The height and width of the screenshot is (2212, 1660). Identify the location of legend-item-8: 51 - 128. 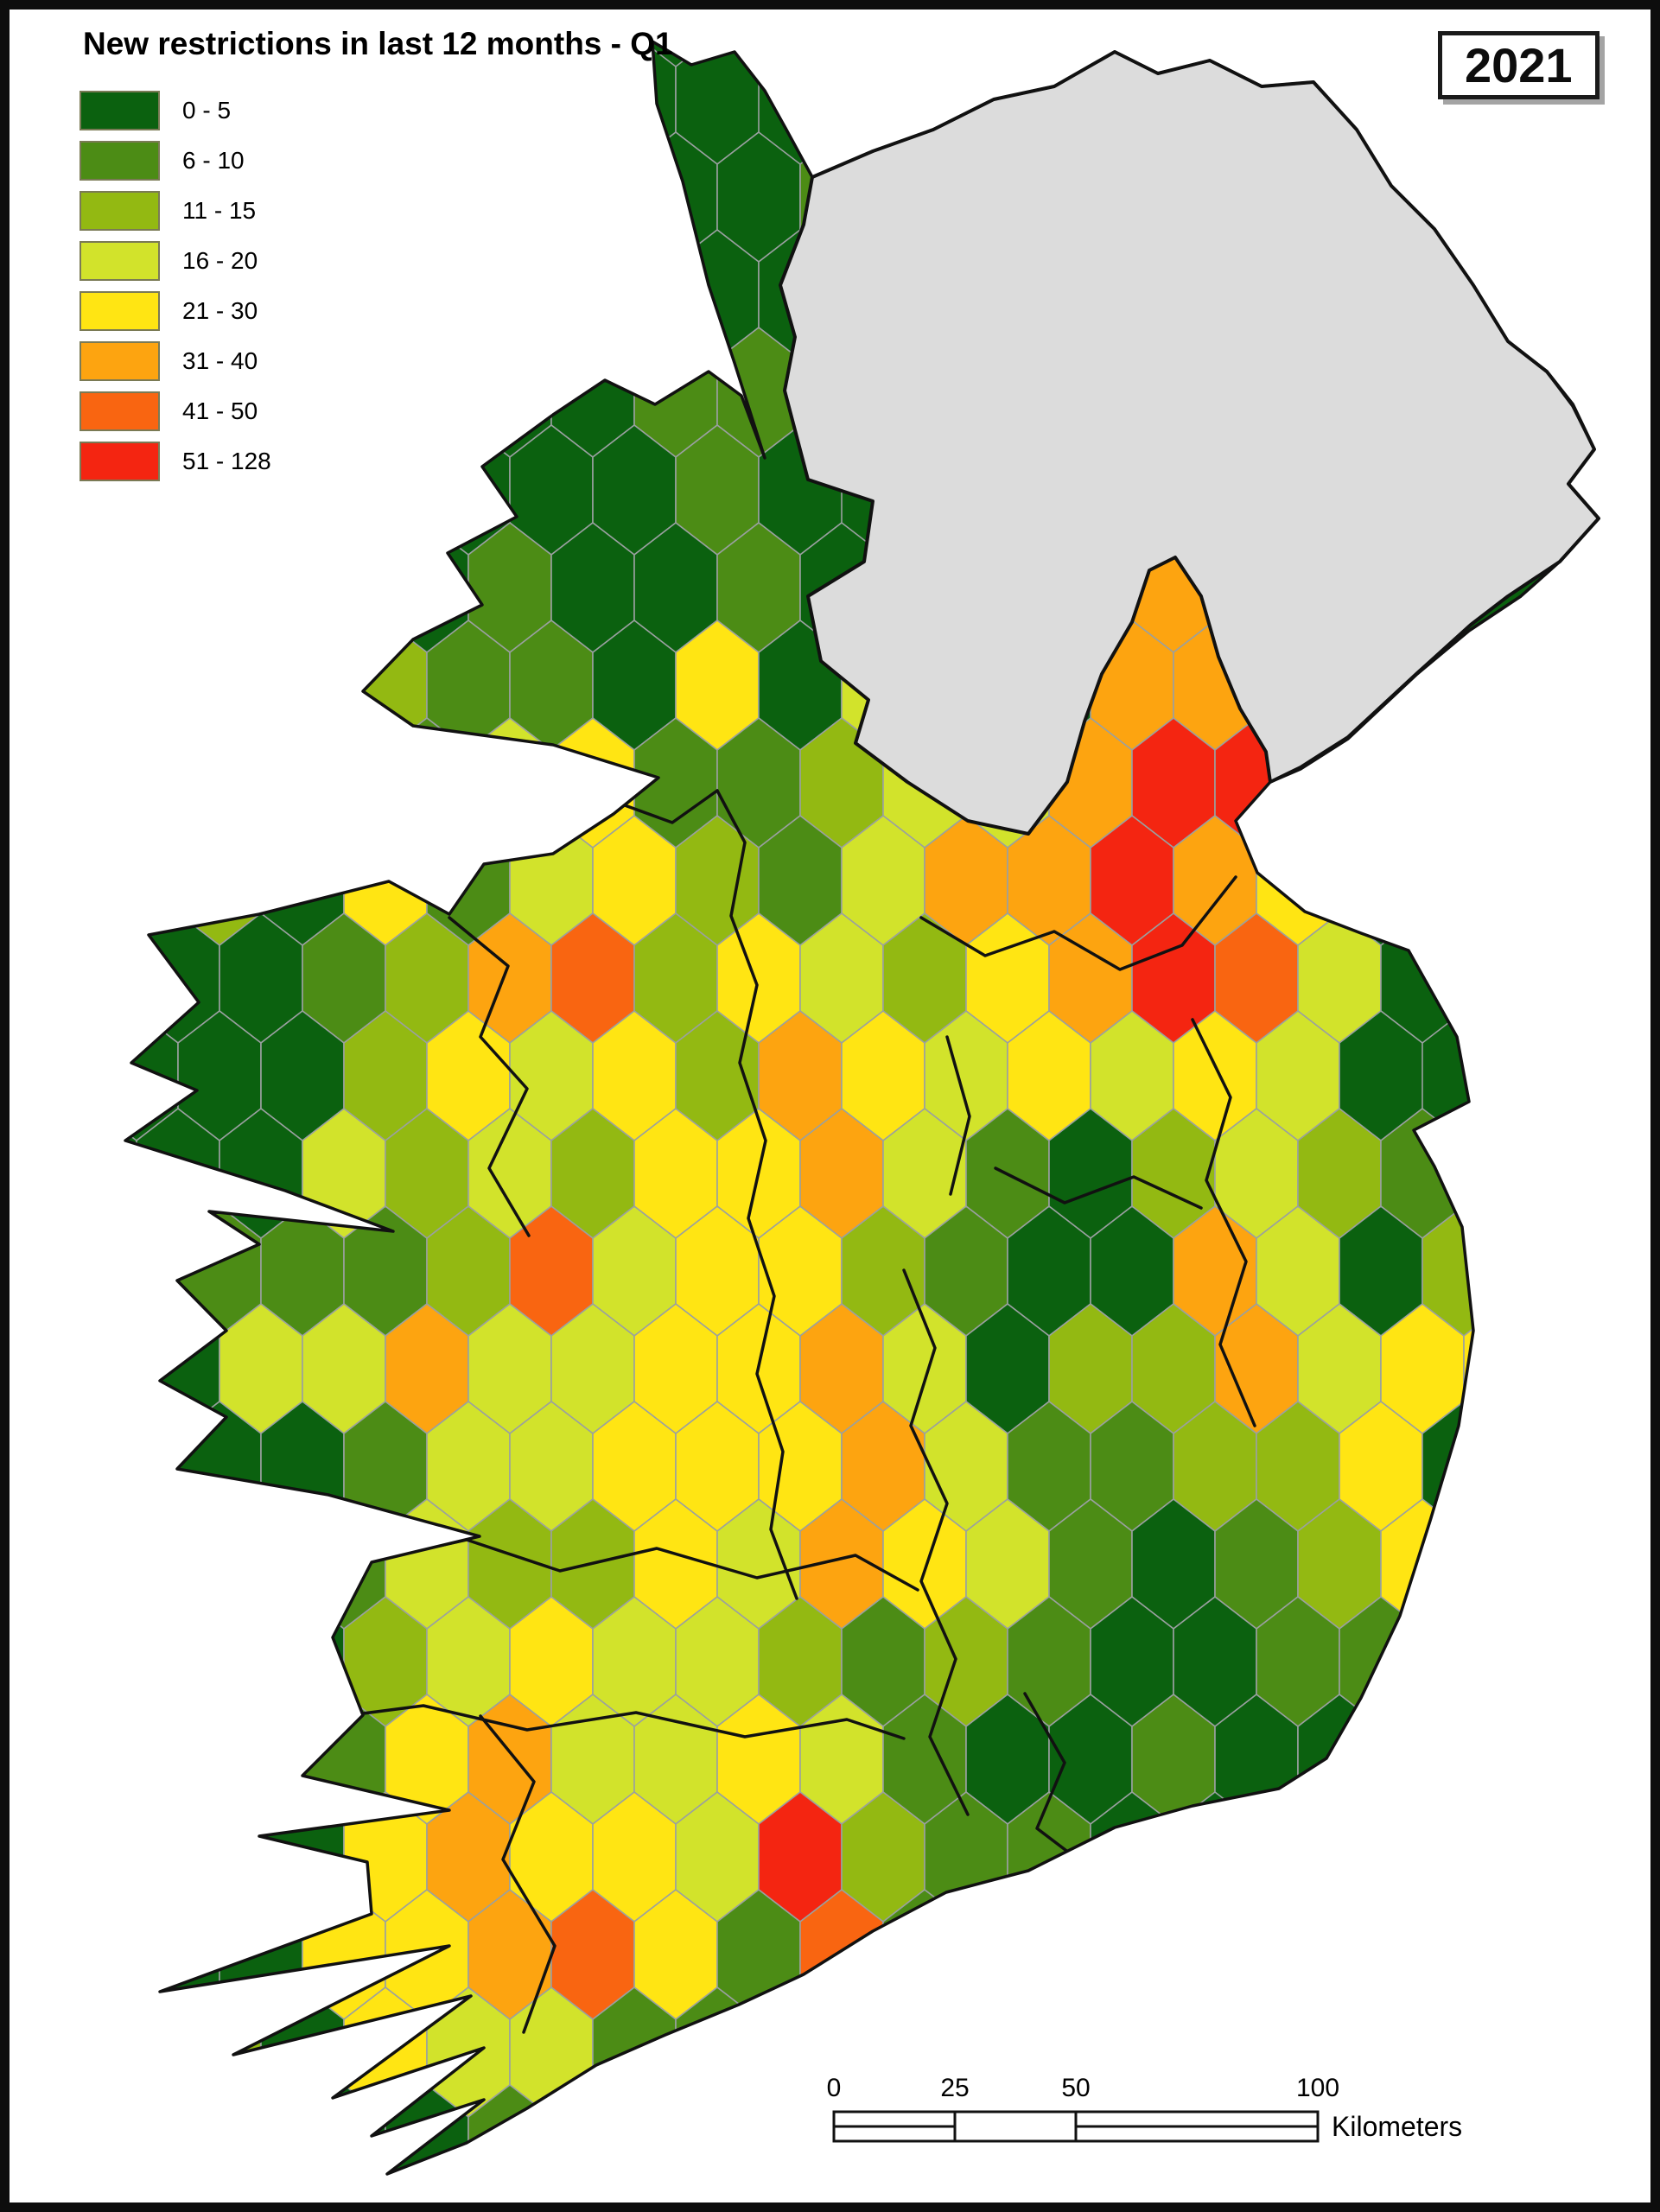
(175, 461).